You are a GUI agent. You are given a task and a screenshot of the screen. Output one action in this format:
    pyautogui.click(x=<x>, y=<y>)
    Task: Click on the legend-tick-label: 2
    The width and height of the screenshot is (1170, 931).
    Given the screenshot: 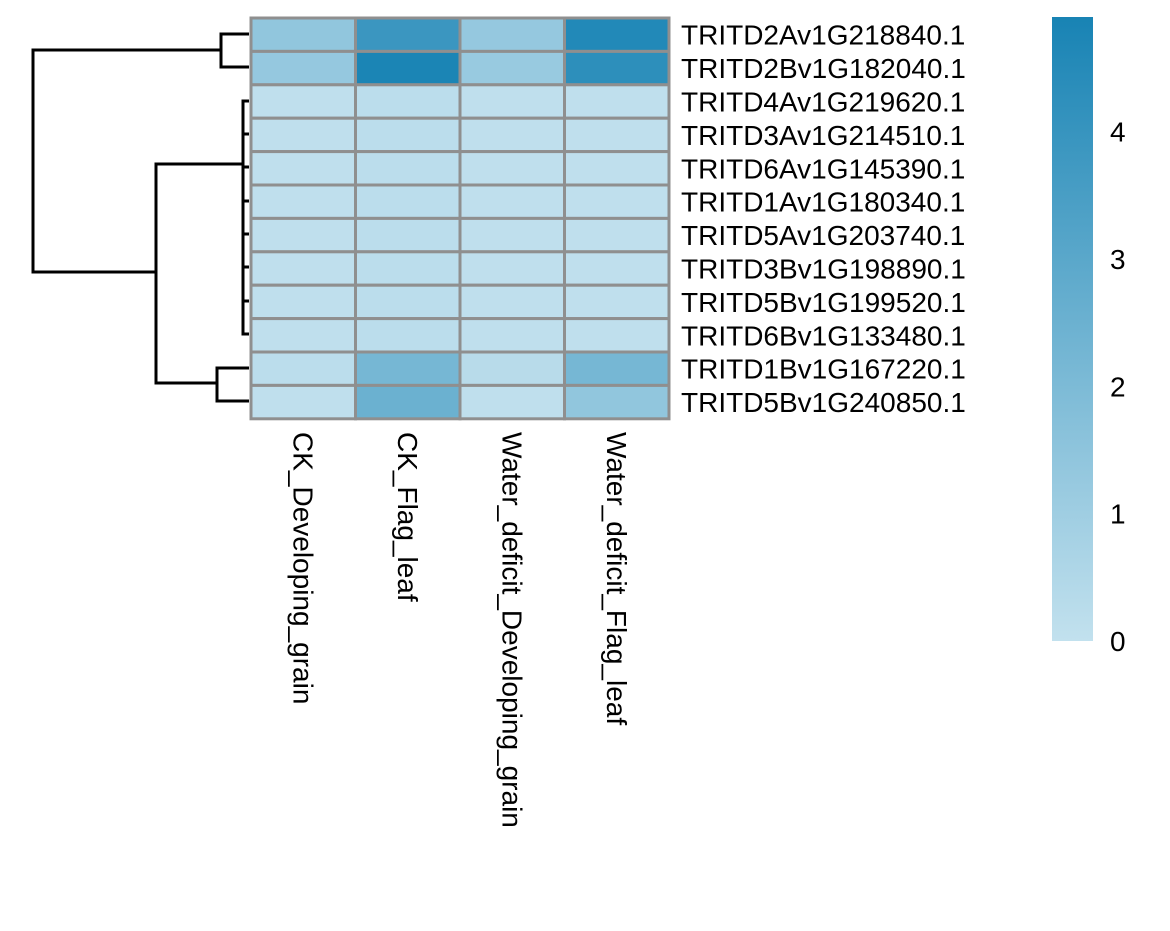 What is the action you would take?
    pyautogui.click(x=1118, y=386)
    